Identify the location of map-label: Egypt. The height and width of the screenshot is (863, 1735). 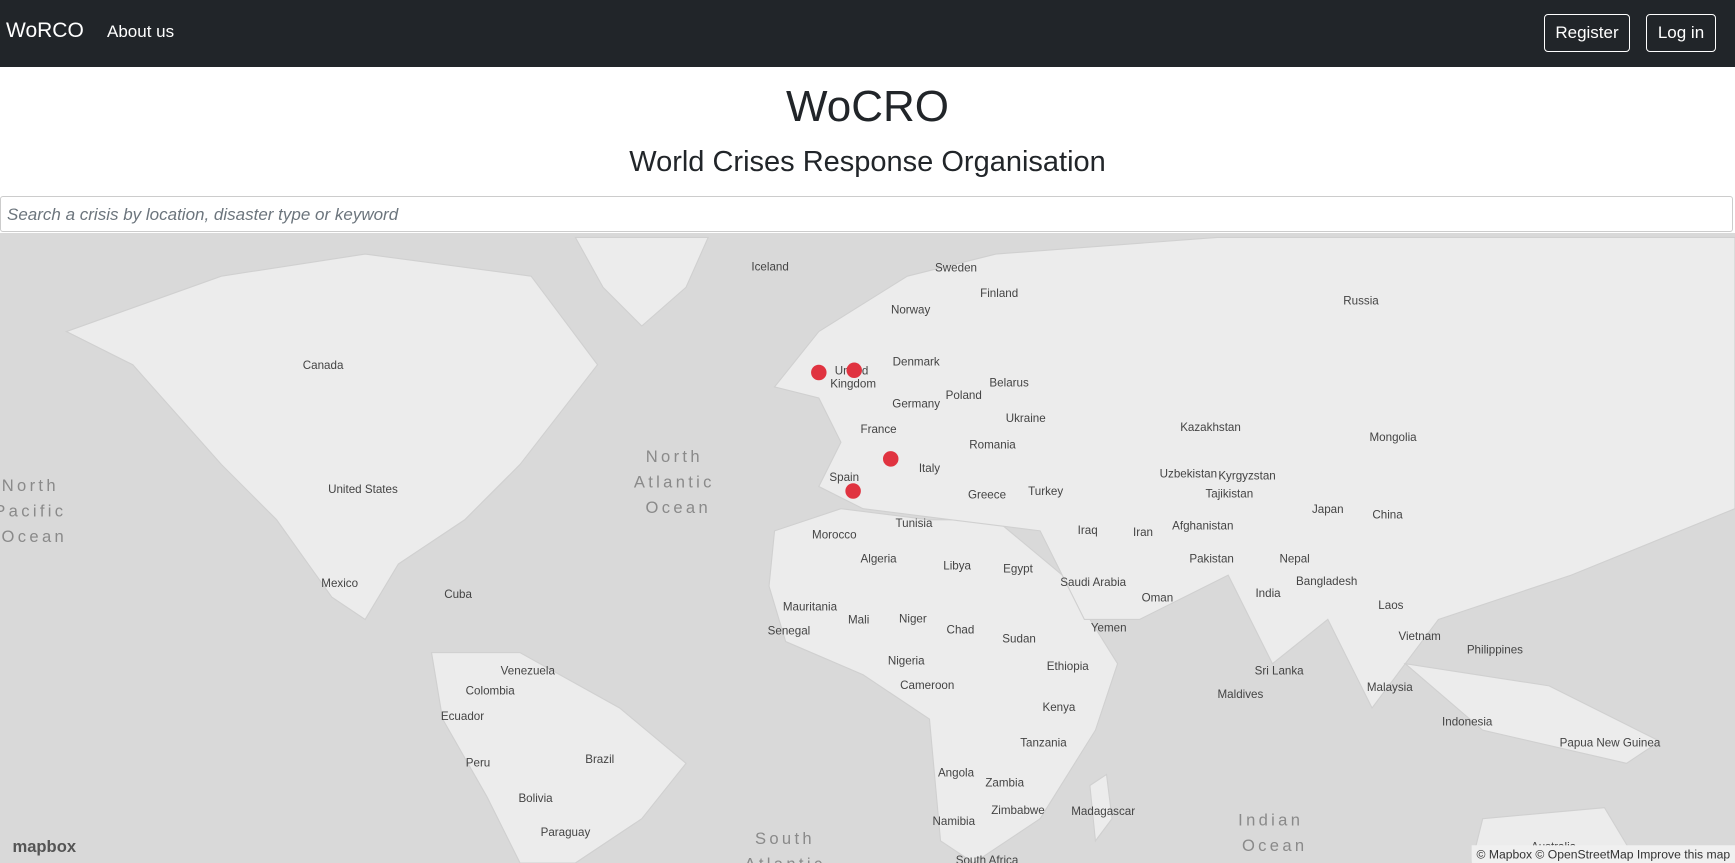
(1018, 569).